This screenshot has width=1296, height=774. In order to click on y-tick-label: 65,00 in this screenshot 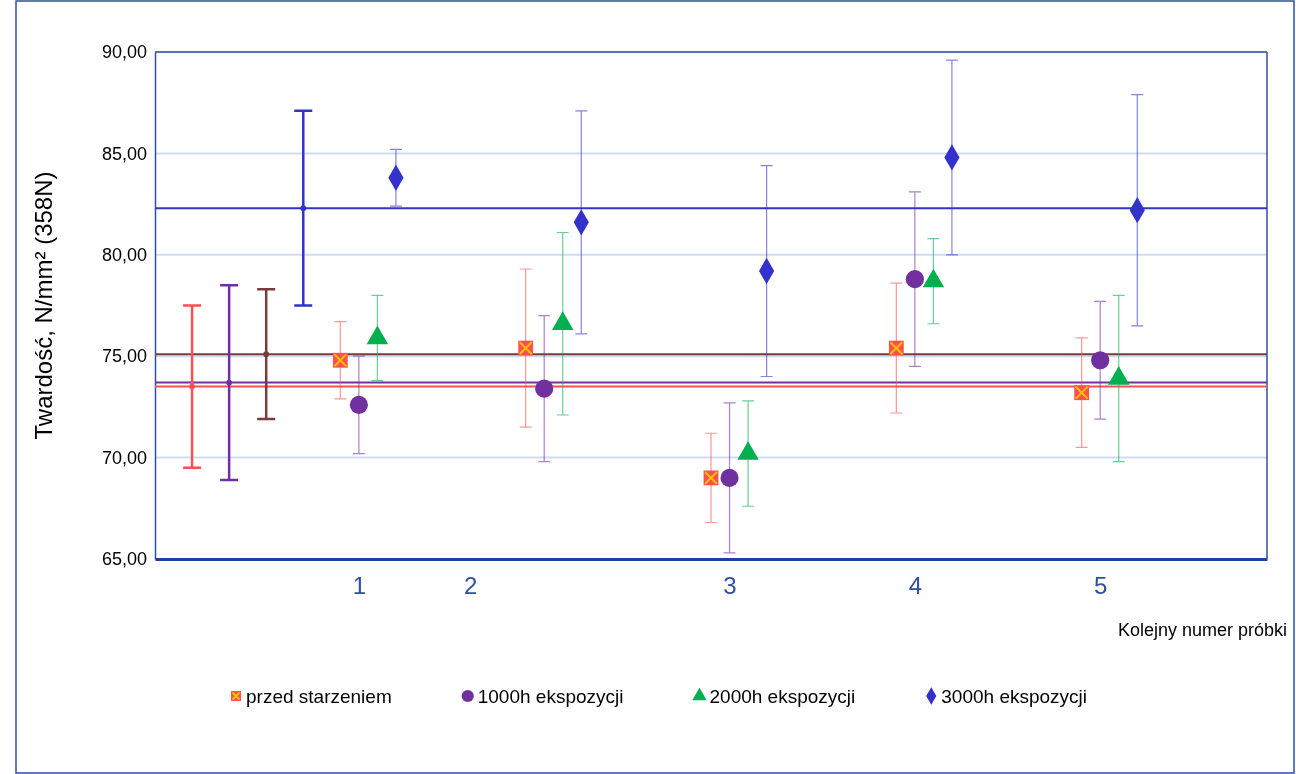, I will do `click(124, 559)`.